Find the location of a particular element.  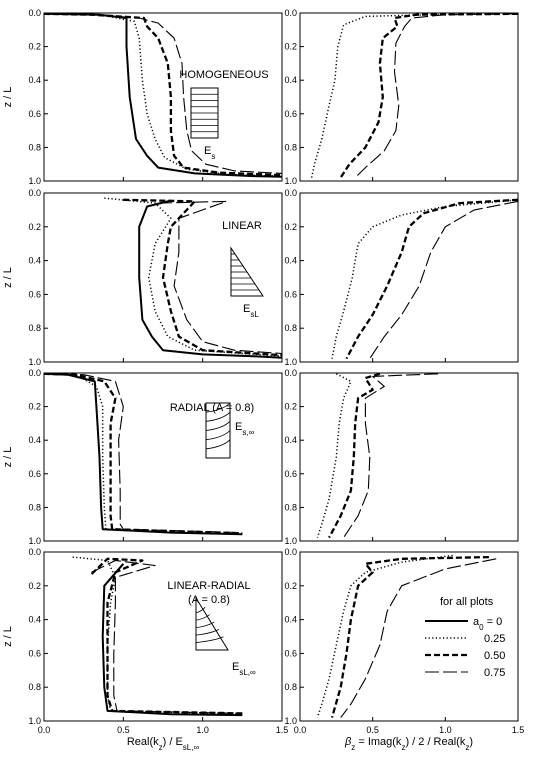

panel-linear-radial-imag: 0.00.20.40.60.81.00.0 0.5 1.0 1.5 is located at coordinates (404, 641).